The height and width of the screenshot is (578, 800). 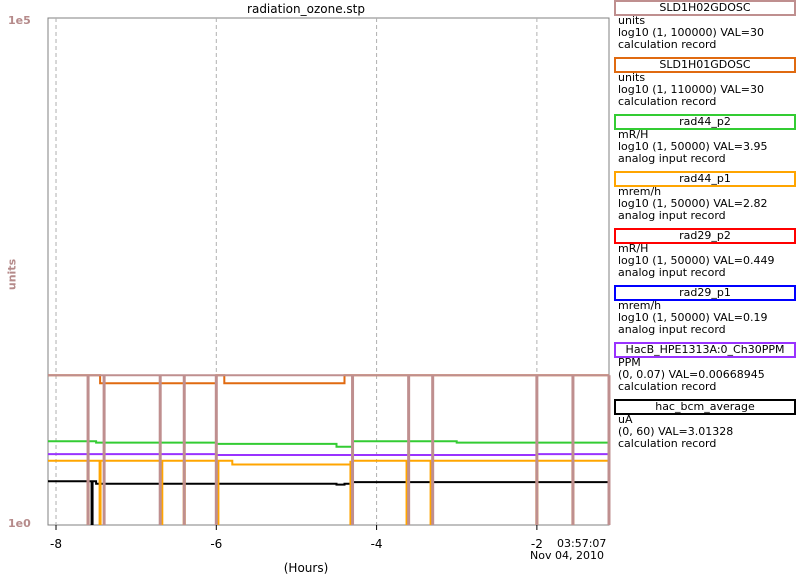 What do you see at coordinates (705, 407) in the screenshot?
I see `legend-series-name: hac_bcm_average` at bounding box center [705, 407].